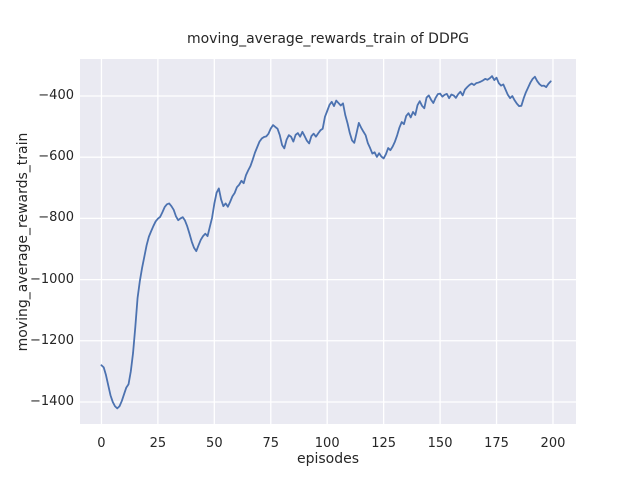 This screenshot has height=480, width=640. What do you see at coordinates (56, 218) in the screenshot?
I see `y-tick-label: −800` at bounding box center [56, 218].